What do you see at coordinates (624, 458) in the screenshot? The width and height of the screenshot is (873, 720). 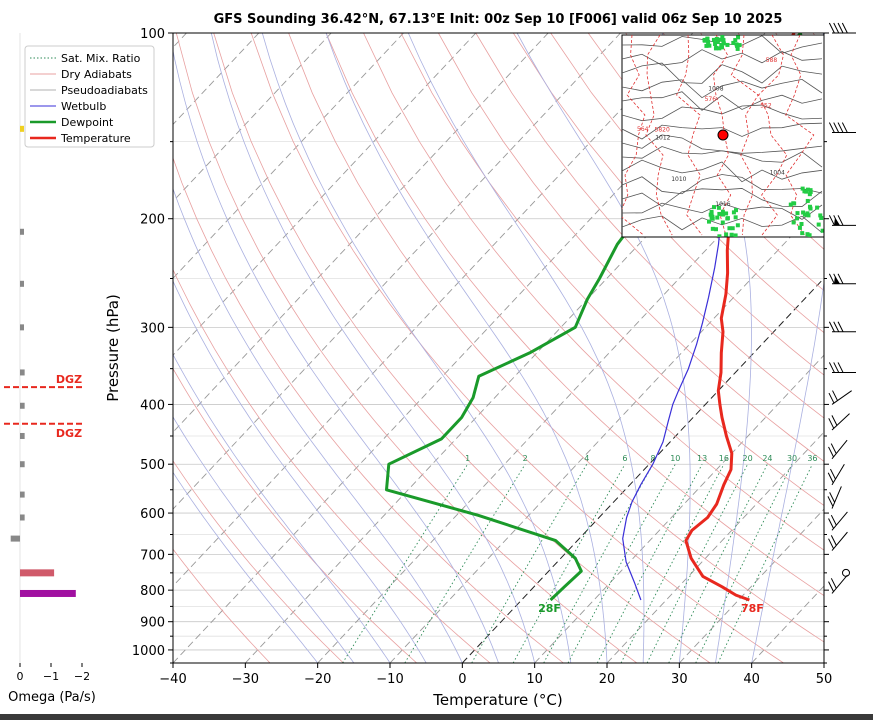 I see `mixing-ratio-label: 6` at bounding box center [624, 458].